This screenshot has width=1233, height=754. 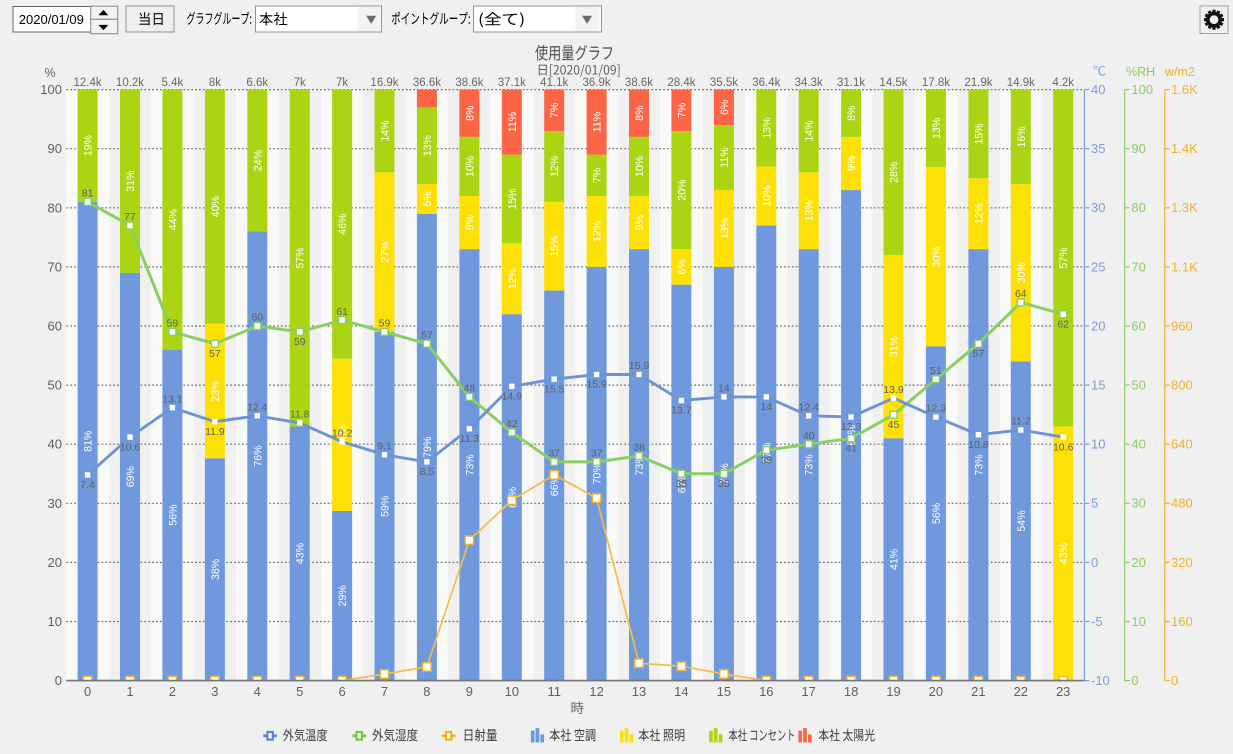 I want to click on svg-text: 11, so click(x=554, y=691).